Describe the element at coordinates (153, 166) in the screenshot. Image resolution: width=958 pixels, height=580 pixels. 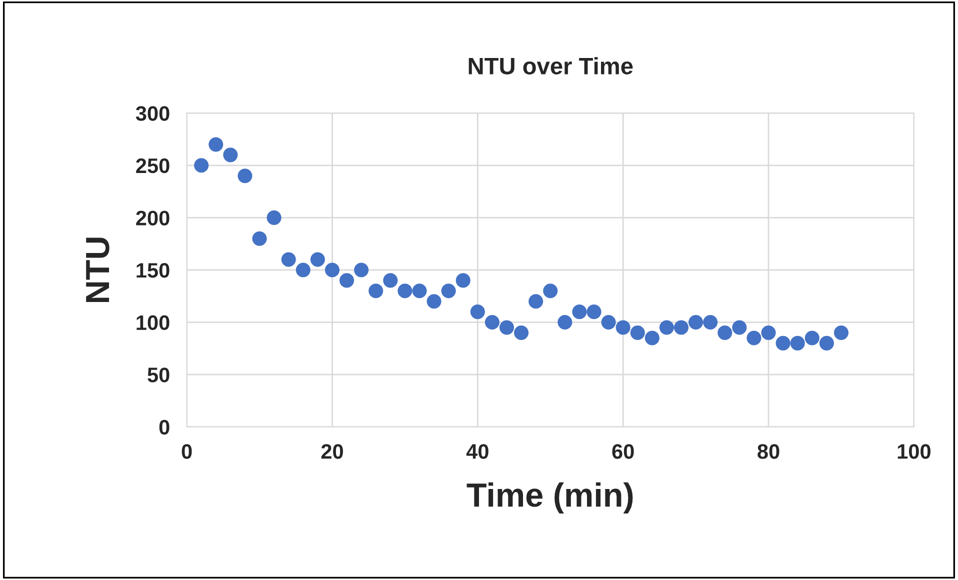
I see `y-tick-label: 250` at that location.